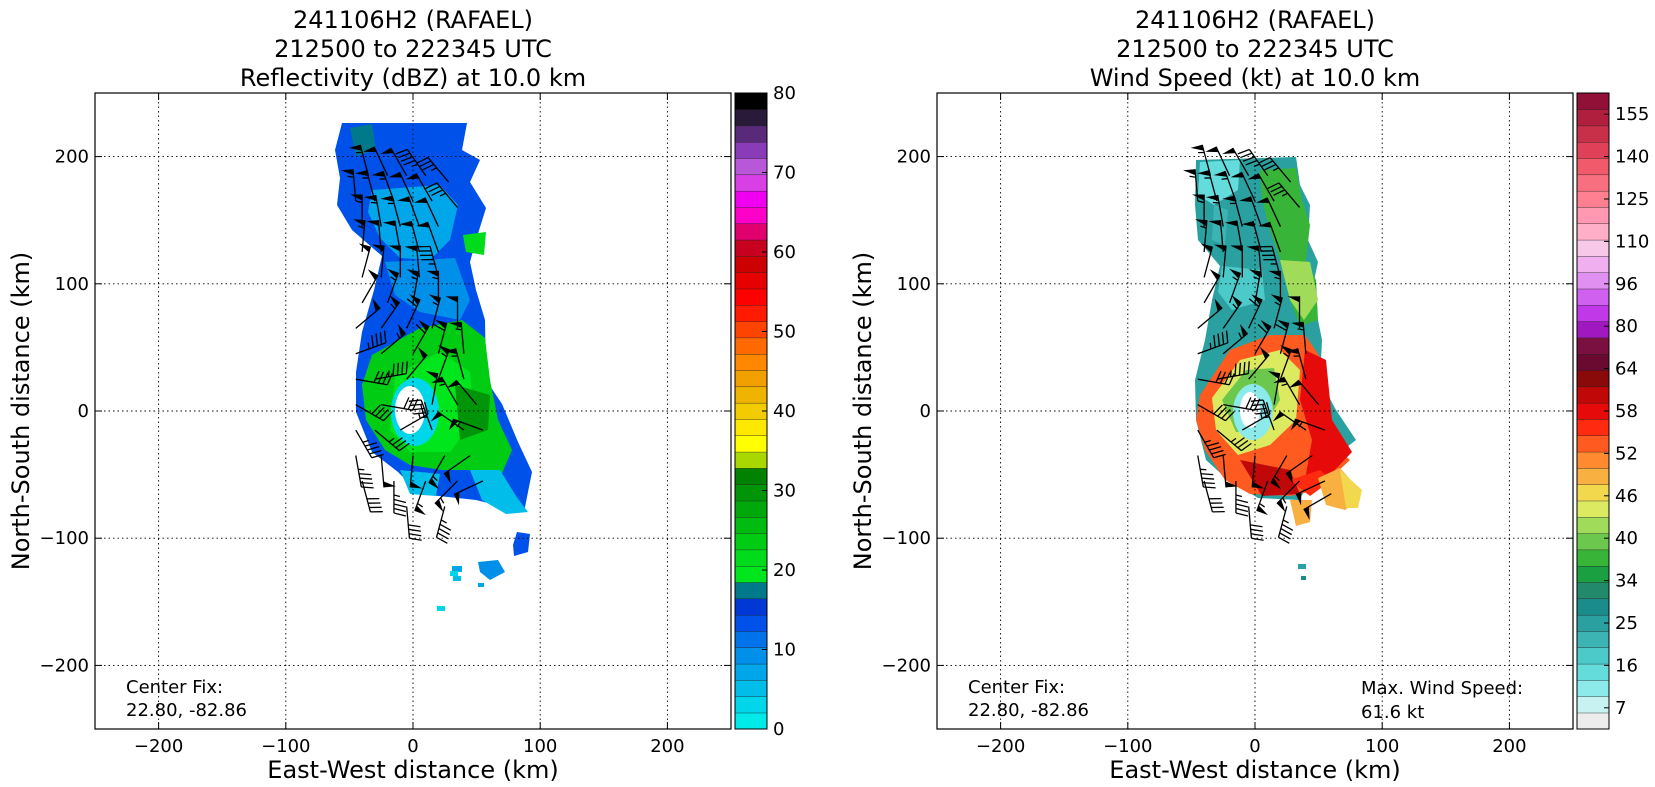  I want to click on colorbar-label: 10, so click(784, 650).